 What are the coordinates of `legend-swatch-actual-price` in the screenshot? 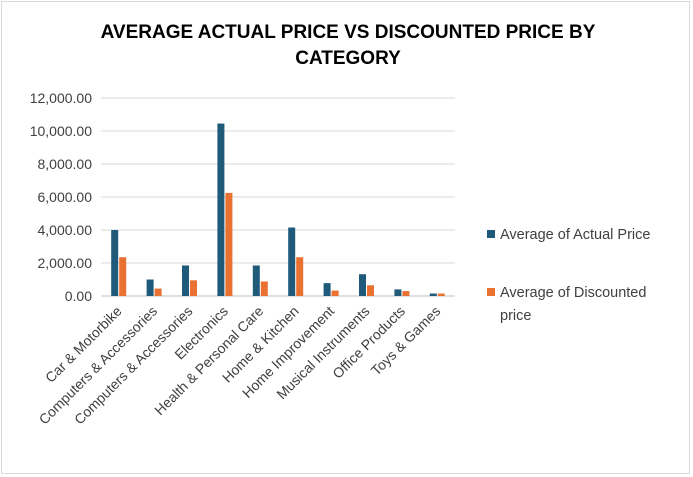 It's located at (491, 234).